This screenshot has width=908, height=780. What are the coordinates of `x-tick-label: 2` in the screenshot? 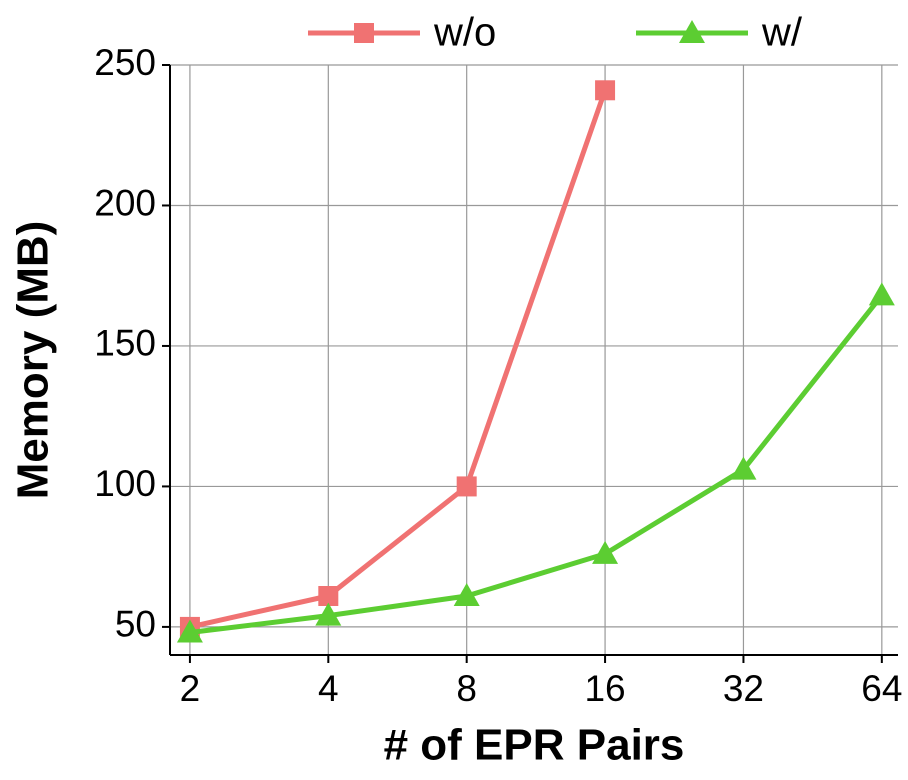 It's located at (190, 688).